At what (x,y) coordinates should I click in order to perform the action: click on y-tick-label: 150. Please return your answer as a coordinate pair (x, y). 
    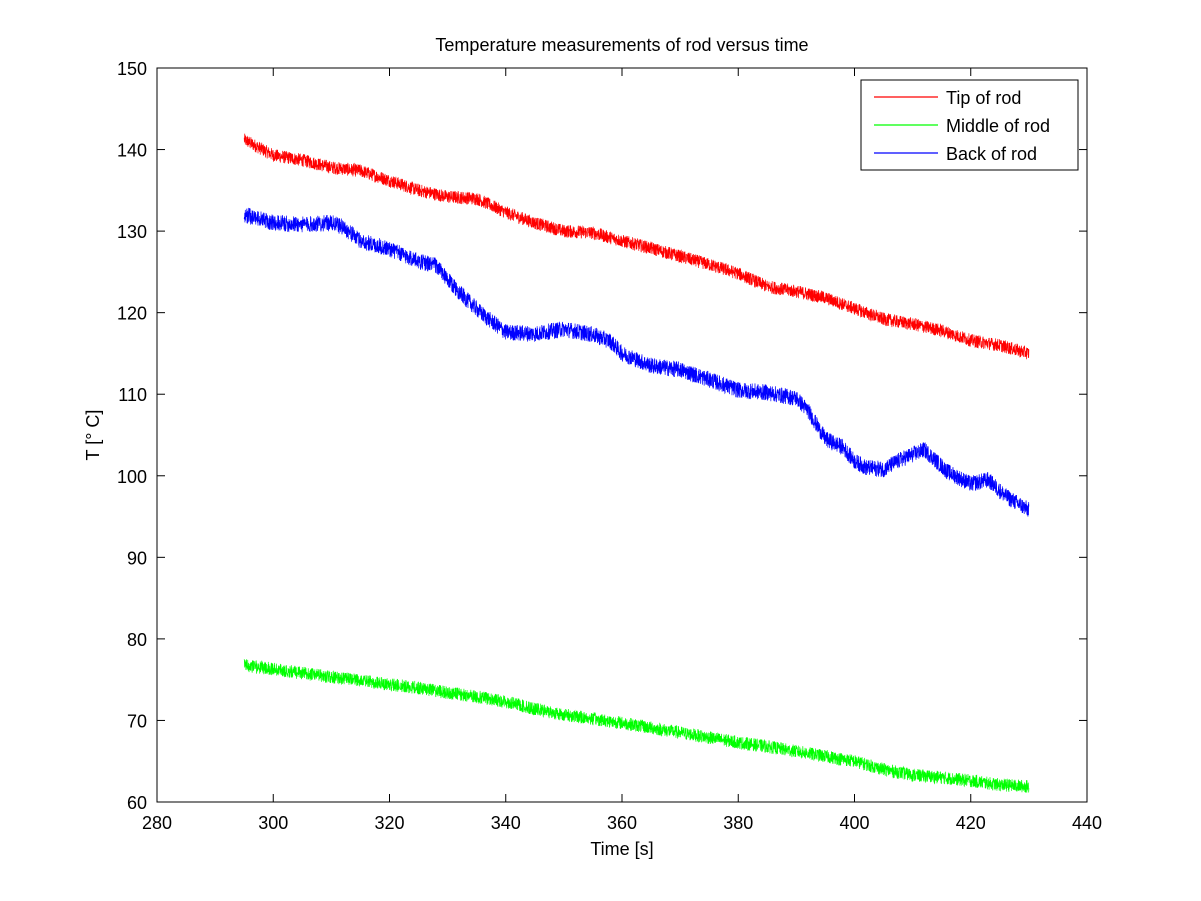
    Looking at the image, I should click on (132, 69).